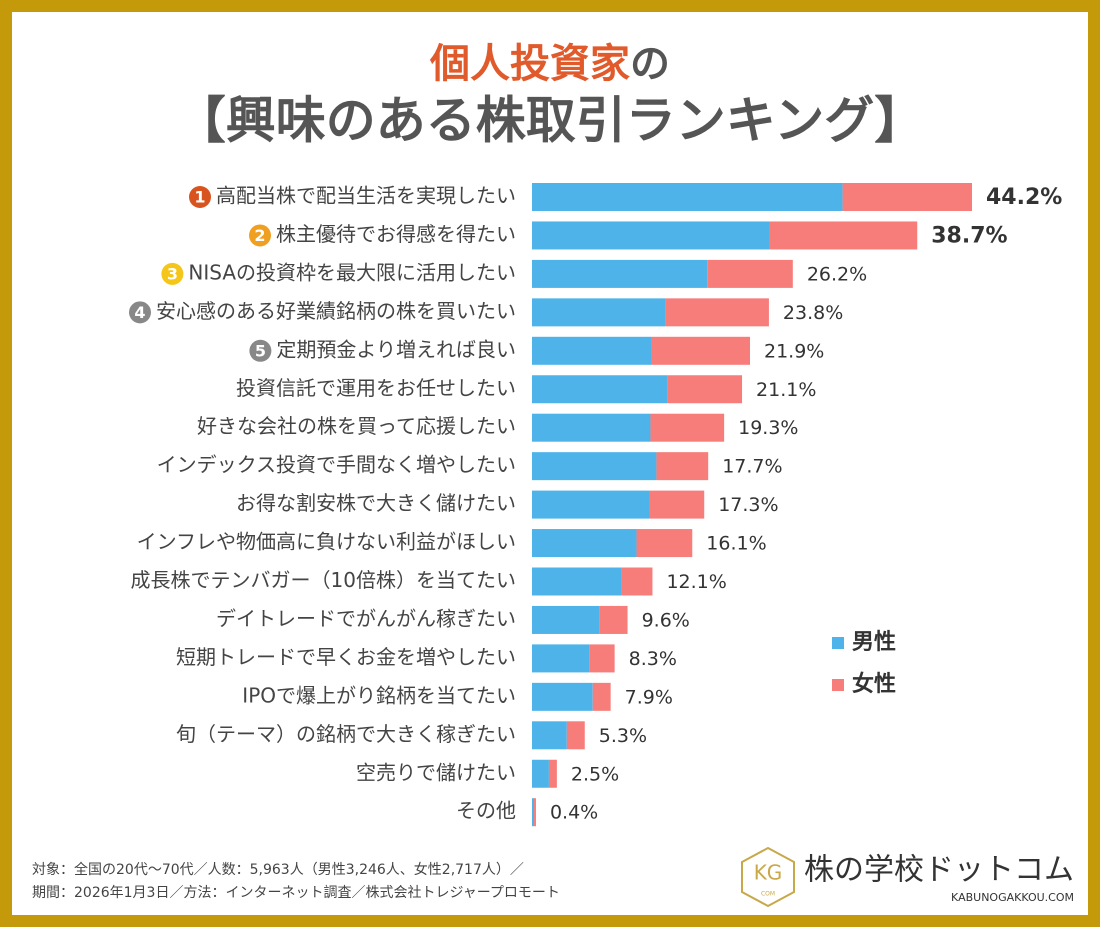  Describe the element at coordinates (436, 772) in the screenshot. I see `category-label: 空売りで儲けたい` at that location.